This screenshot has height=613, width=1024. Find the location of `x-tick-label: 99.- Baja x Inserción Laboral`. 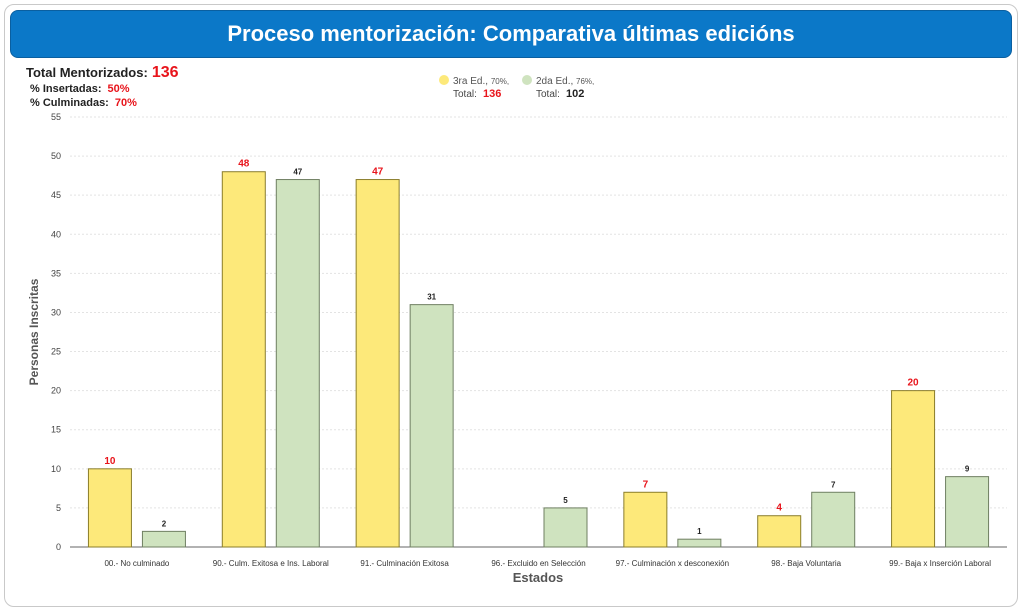

x-tick-label: 99.- Baja x Inserción Laboral is located at coordinates (940, 563).